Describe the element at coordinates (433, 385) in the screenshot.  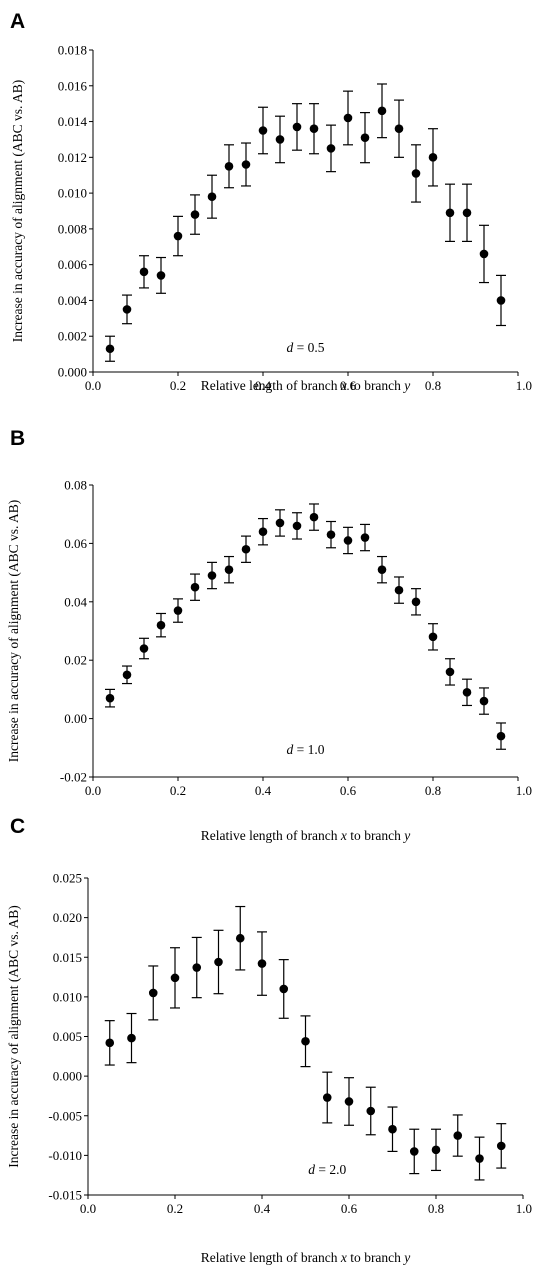
I see `x-tick-label: 0.8` at that location.